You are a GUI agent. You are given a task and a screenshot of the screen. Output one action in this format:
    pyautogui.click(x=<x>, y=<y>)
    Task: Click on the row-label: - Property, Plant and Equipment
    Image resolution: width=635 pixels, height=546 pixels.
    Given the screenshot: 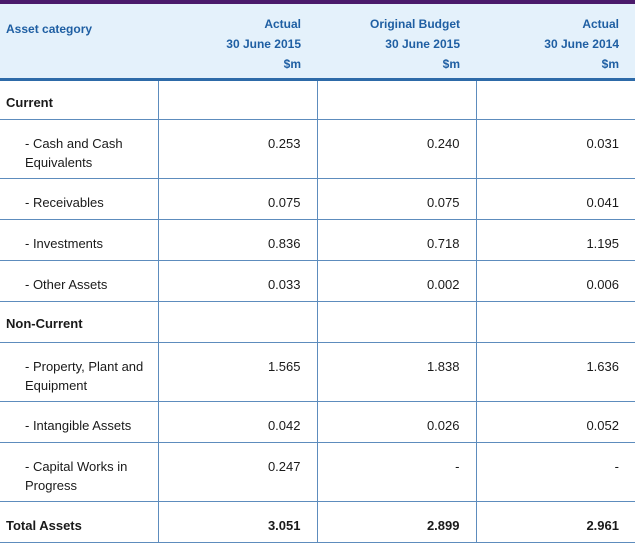 What is the action you would take?
    pyautogui.click(x=79, y=372)
    